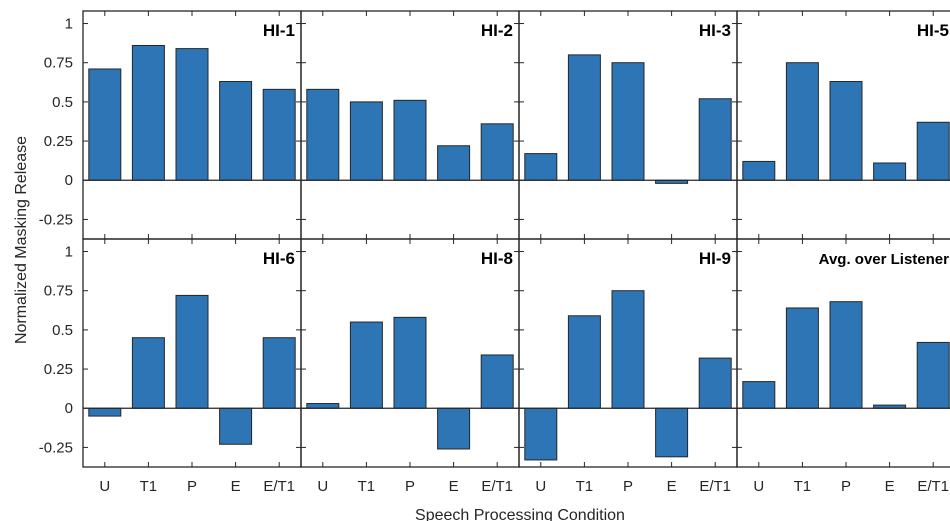  Describe the element at coordinates (759, 170) in the screenshot. I see `bar-4-U` at that location.